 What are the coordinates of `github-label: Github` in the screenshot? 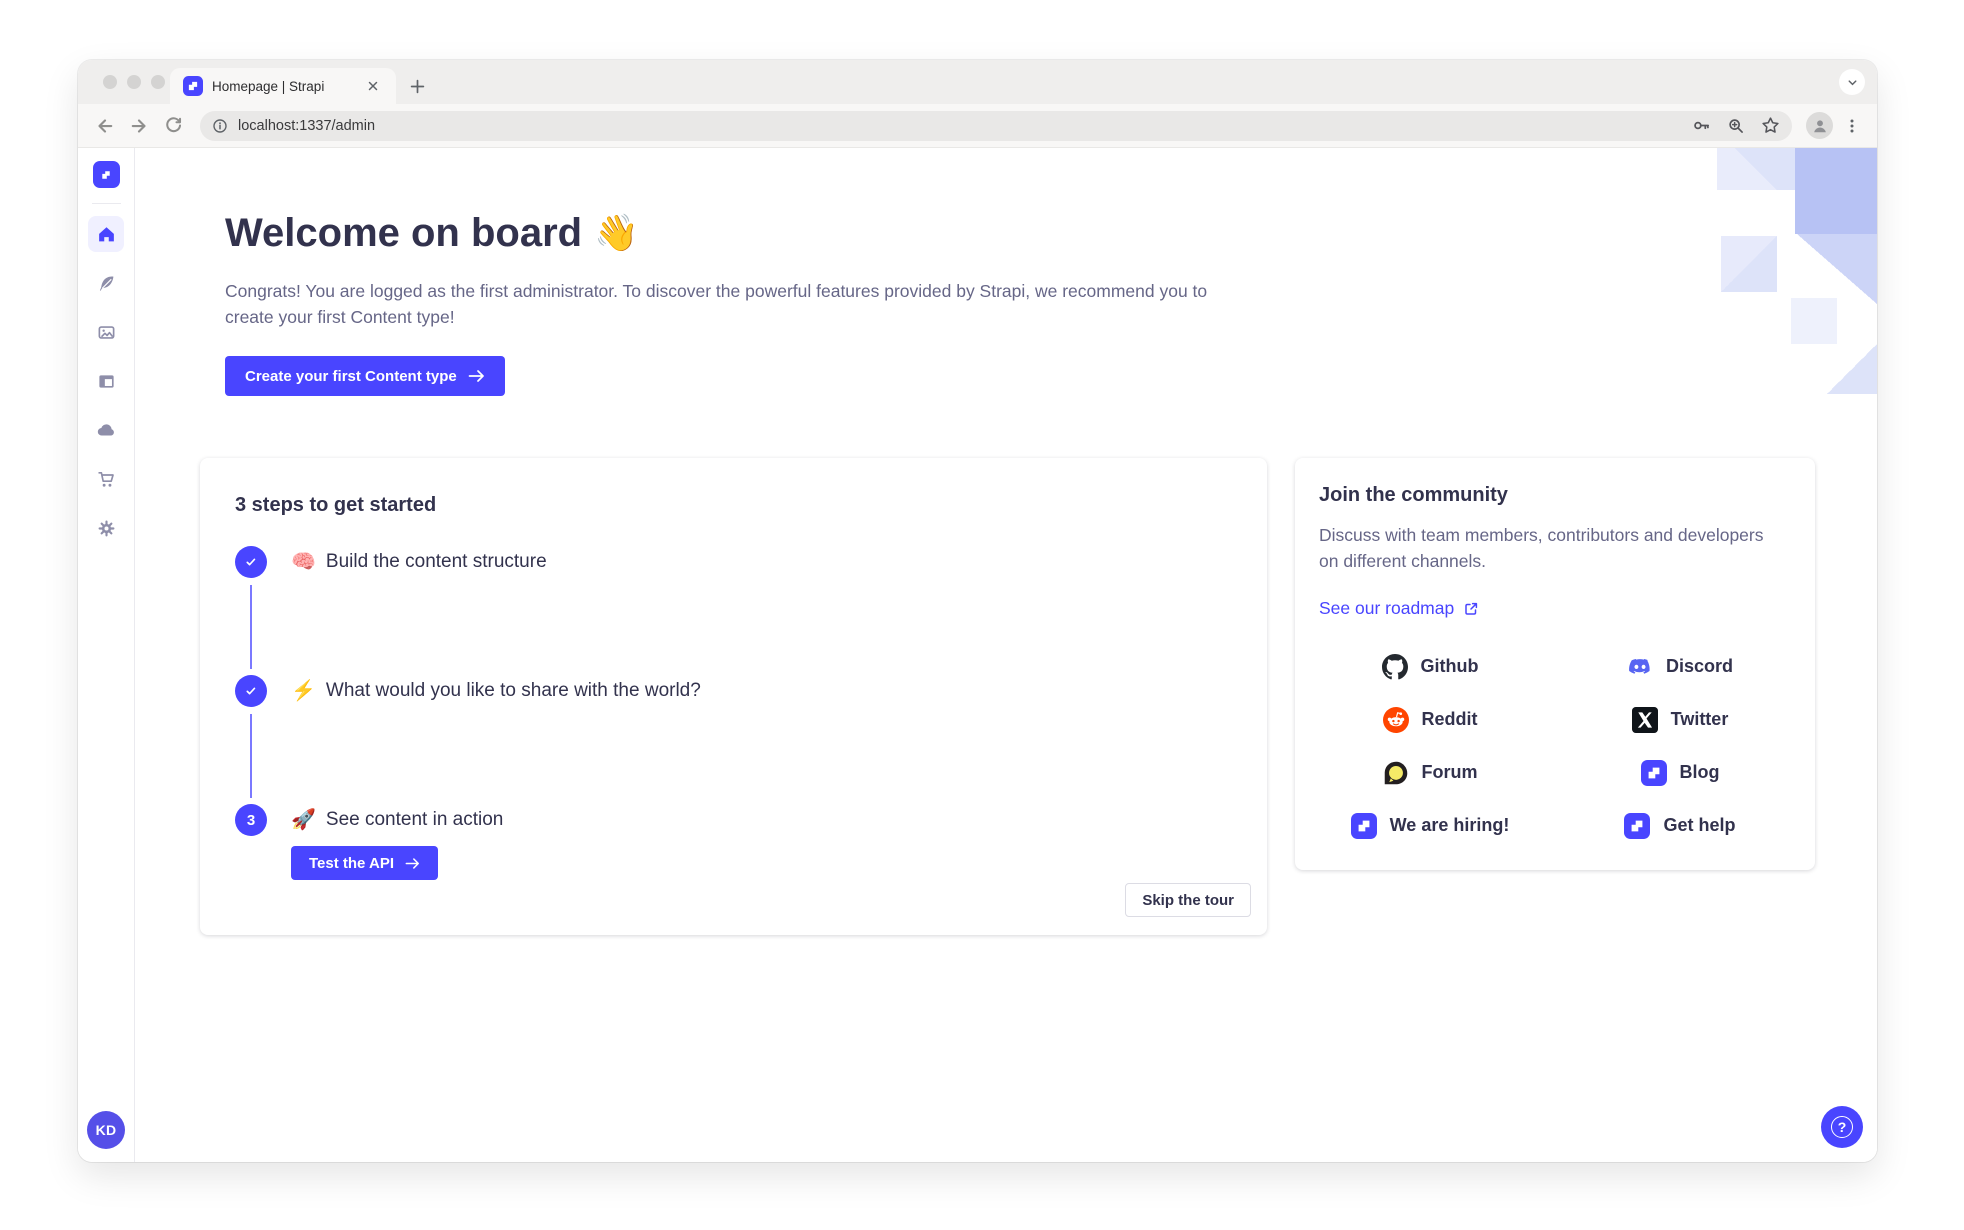 It's located at (1449, 666).